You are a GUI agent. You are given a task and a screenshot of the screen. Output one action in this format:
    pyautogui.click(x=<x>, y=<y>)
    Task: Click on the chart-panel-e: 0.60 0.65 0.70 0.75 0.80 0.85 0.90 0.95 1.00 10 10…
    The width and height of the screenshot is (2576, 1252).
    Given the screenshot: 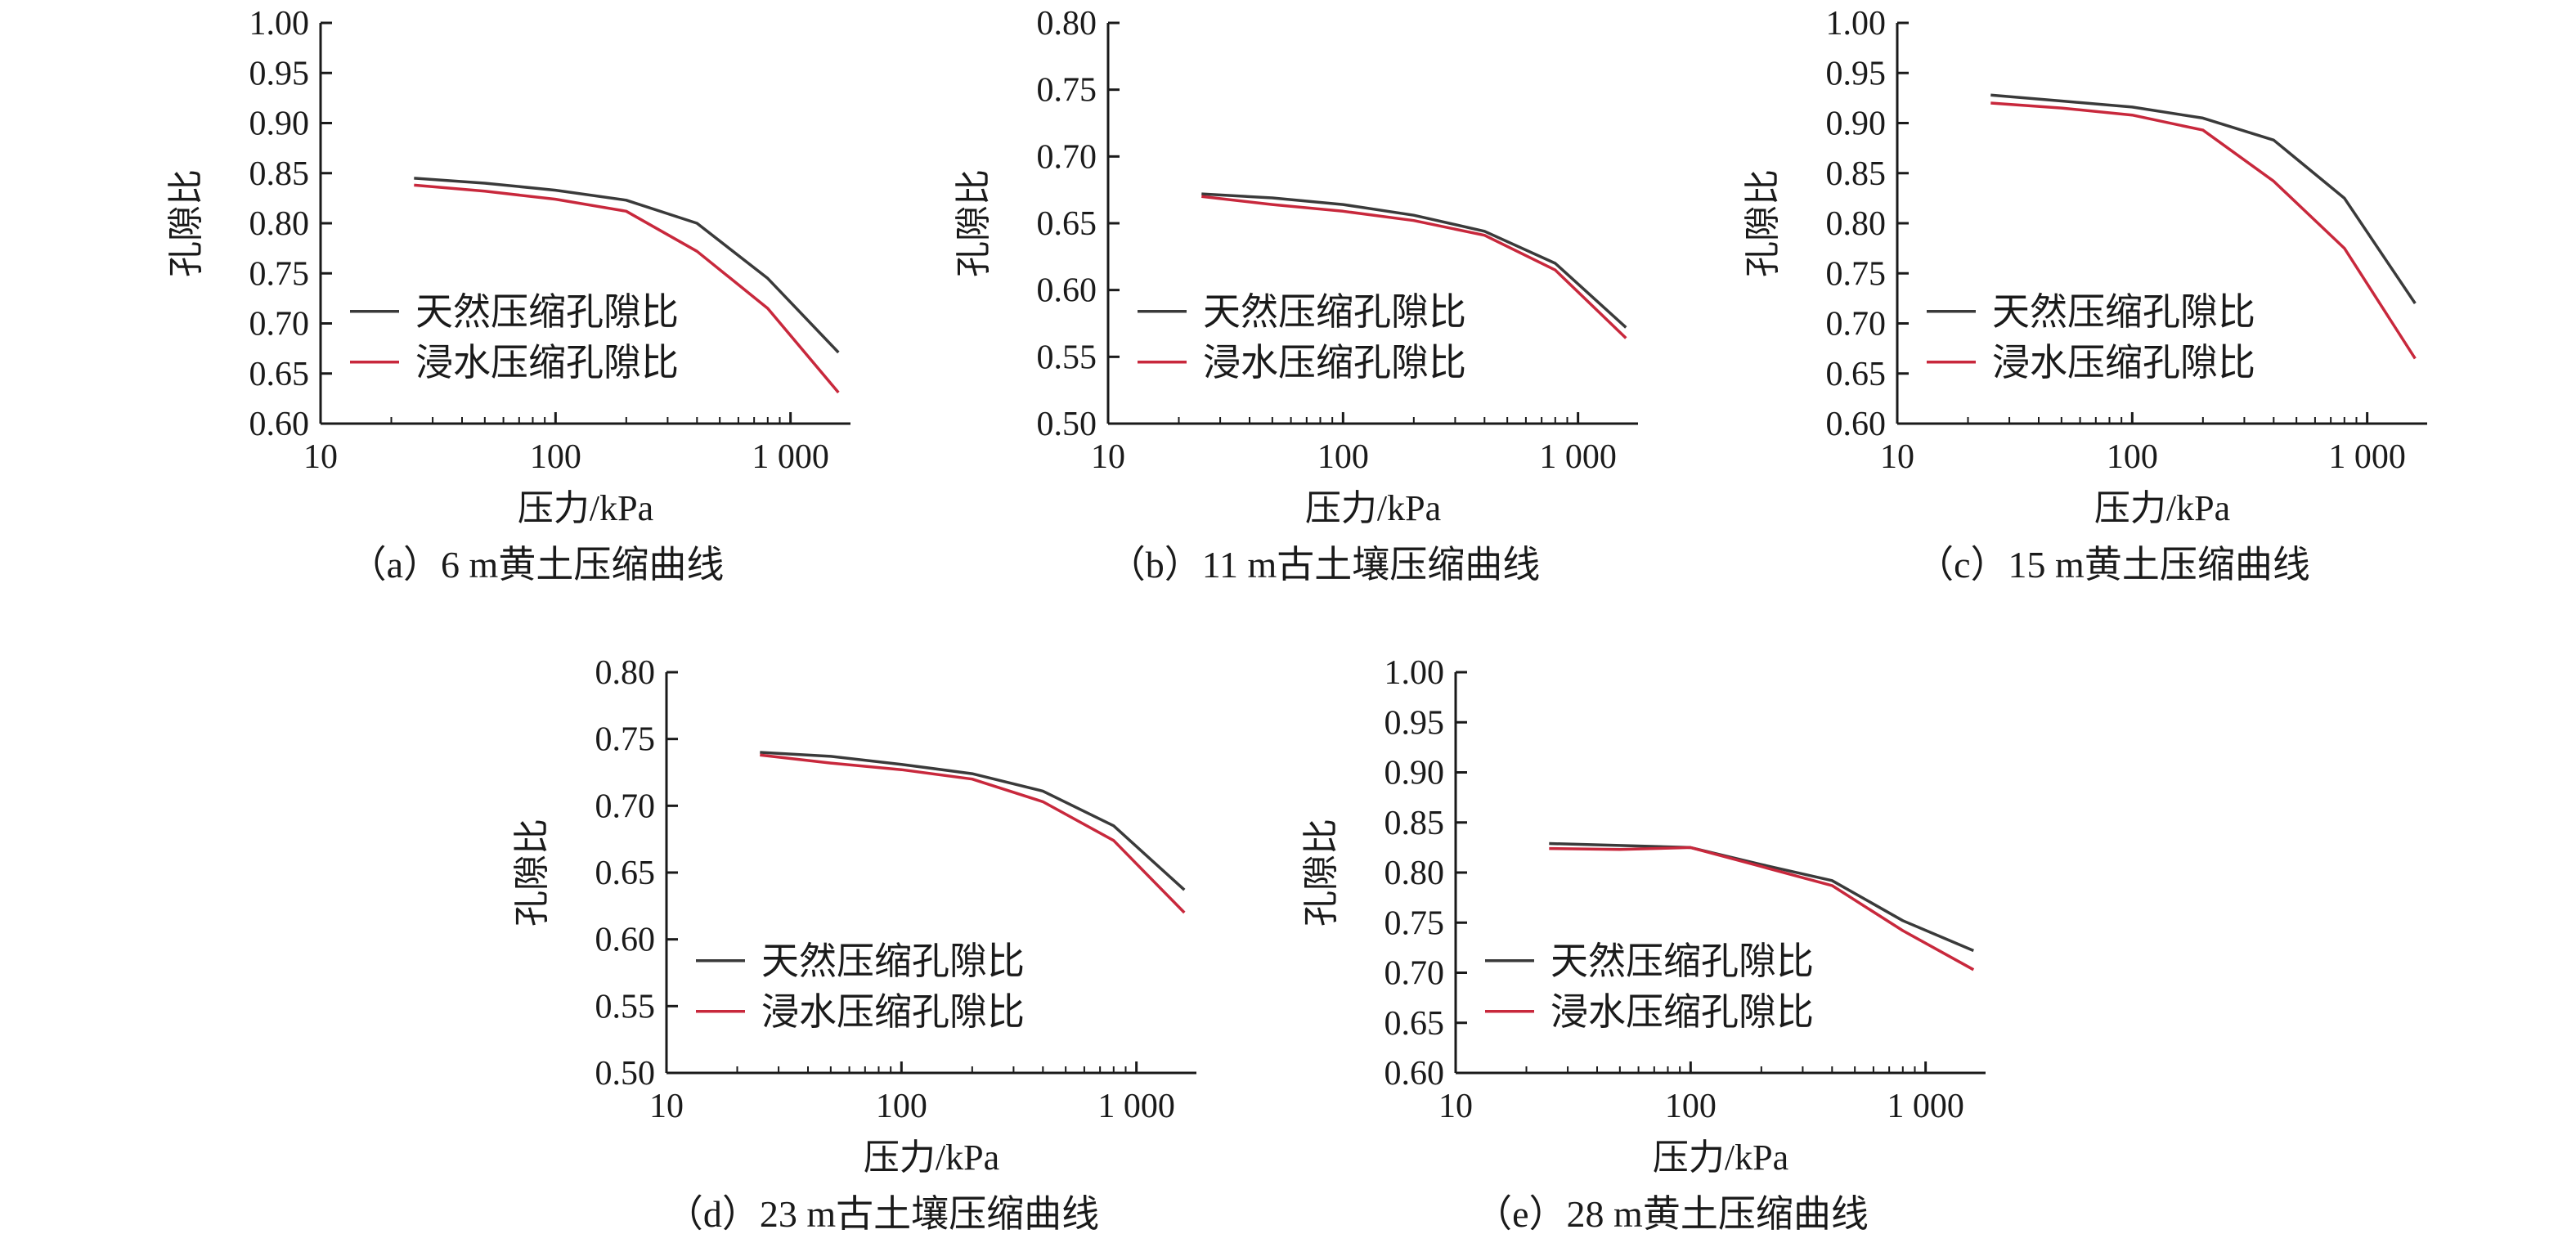 What is the action you would take?
    pyautogui.click(x=1643, y=944)
    